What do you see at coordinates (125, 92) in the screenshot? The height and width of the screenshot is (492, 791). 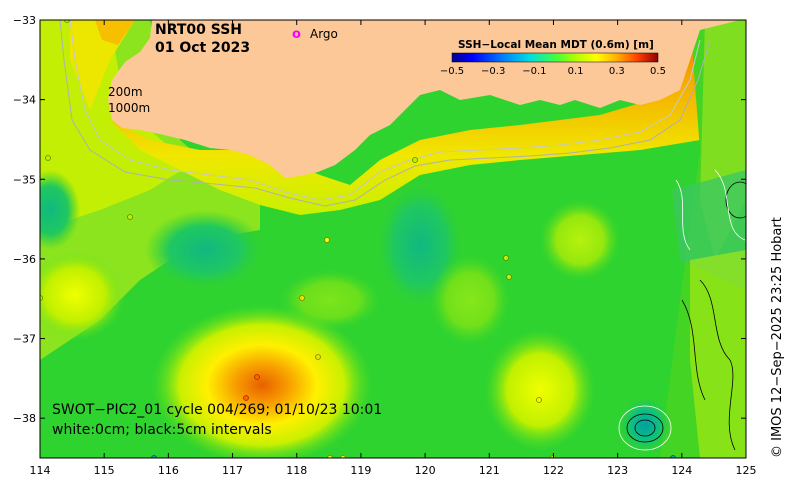 I see `isobath-label-200m: 200m` at bounding box center [125, 92].